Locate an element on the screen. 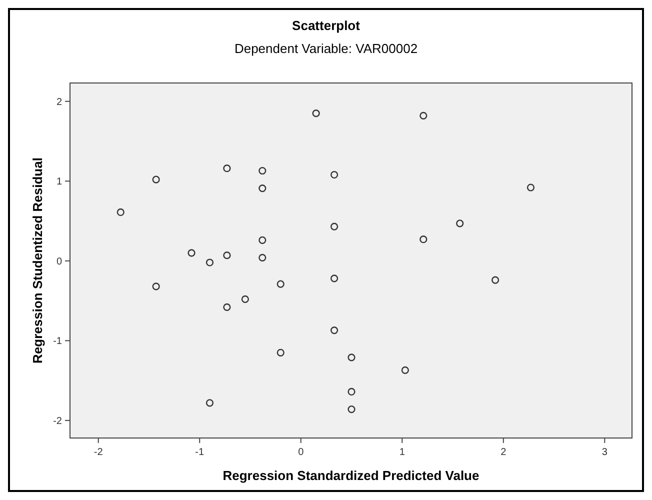 Image resolution: width=652 pixels, height=500 pixels. chart-title: Scatterplot is located at coordinates (326, 25).